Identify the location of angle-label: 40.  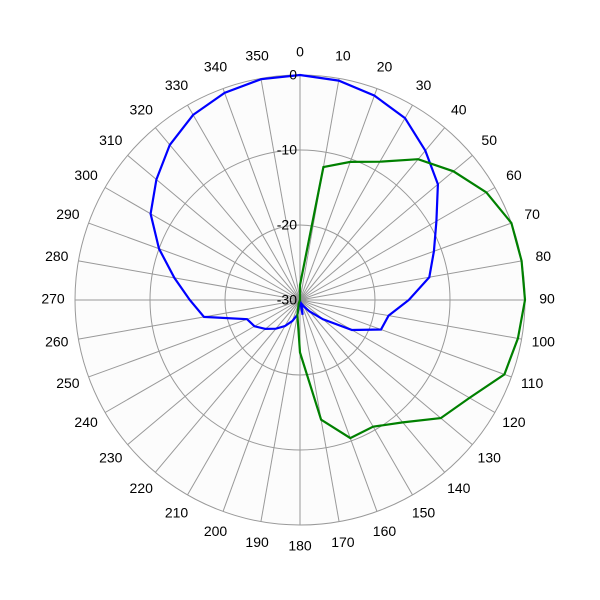
(459, 109).